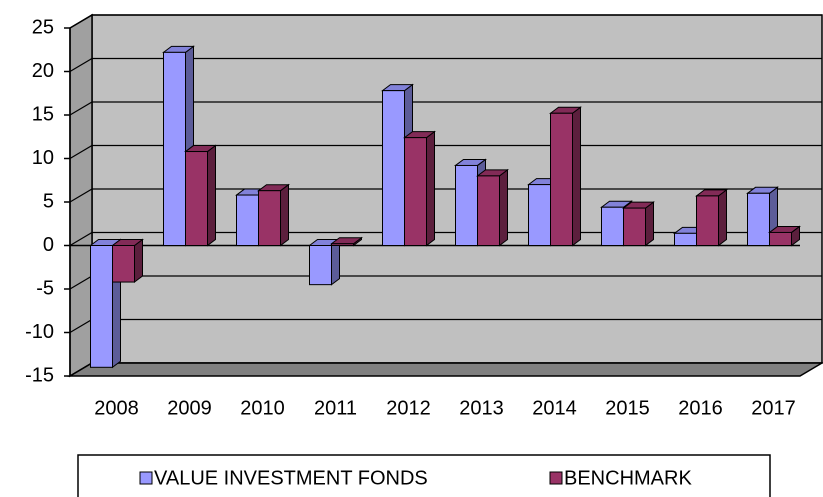 This screenshot has width=823, height=497. What do you see at coordinates (773, 408) in the screenshot?
I see `x-tick-label: 2017` at bounding box center [773, 408].